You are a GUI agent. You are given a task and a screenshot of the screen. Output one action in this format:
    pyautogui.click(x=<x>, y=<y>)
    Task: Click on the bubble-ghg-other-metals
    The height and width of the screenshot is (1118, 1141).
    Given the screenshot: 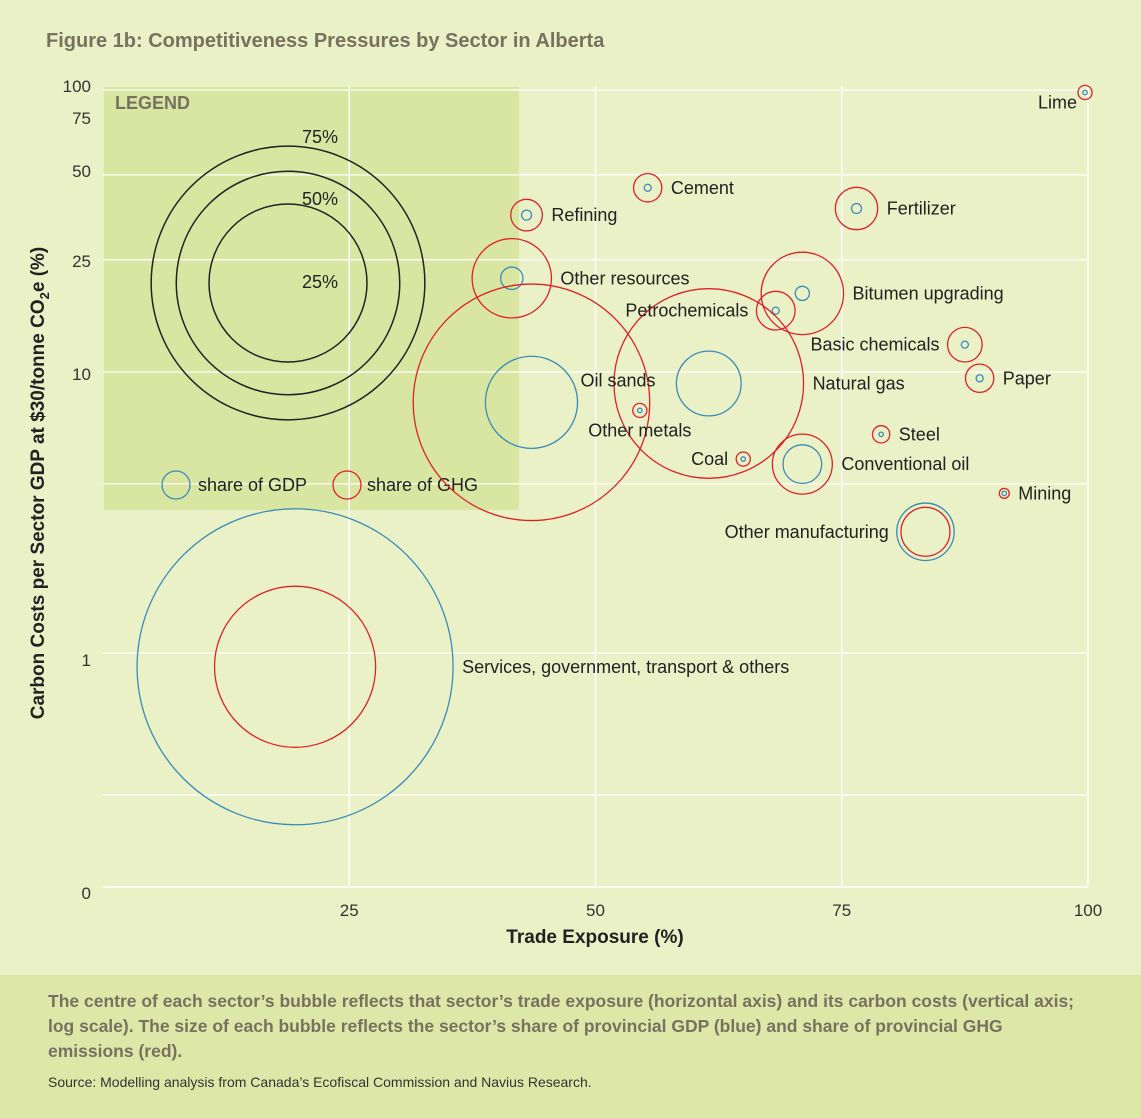 What is the action you would take?
    pyautogui.click(x=640, y=410)
    